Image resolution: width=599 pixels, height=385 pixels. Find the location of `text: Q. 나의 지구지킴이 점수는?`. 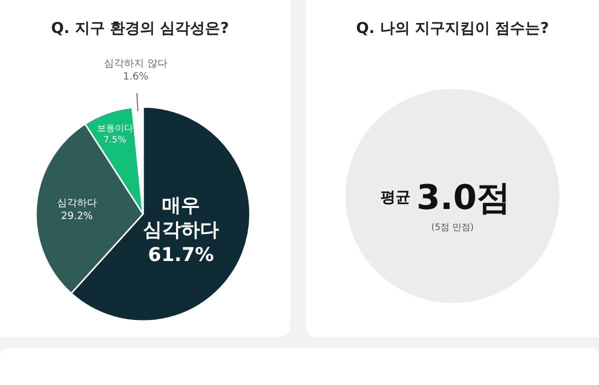

text: Q. 나의 지구지킴이 점수는? is located at coordinates (452, 28).